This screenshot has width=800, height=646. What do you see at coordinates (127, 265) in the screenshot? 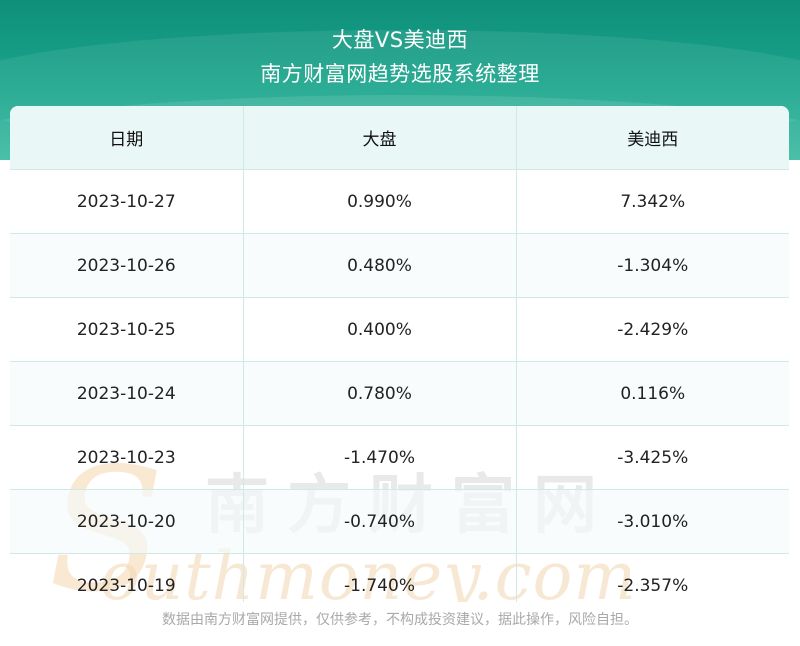
I see `cell-date: 2023-10-26` at bounding box center [127, 265].